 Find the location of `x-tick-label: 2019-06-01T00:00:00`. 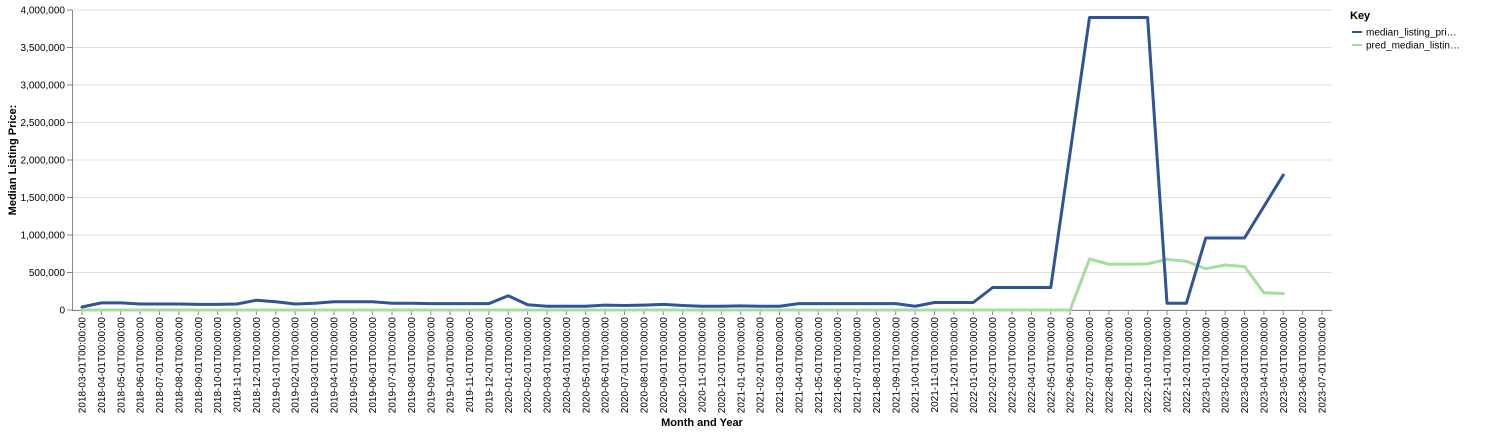

x-tick-label: 2019-06-01T00:00:00 is located at coordinates (373, 365).